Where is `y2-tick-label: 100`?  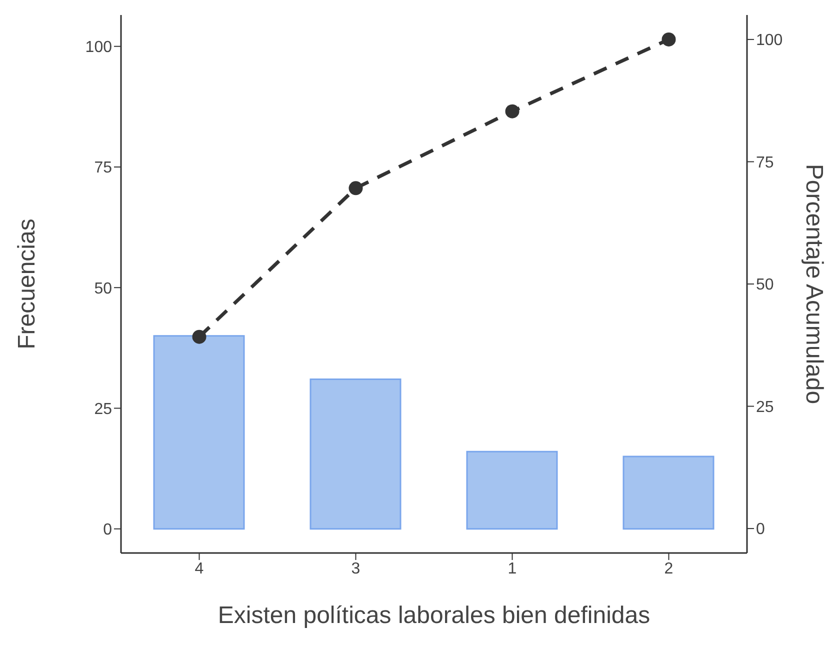 y2-tick-label: 100 is located at coordinates (769, 41).